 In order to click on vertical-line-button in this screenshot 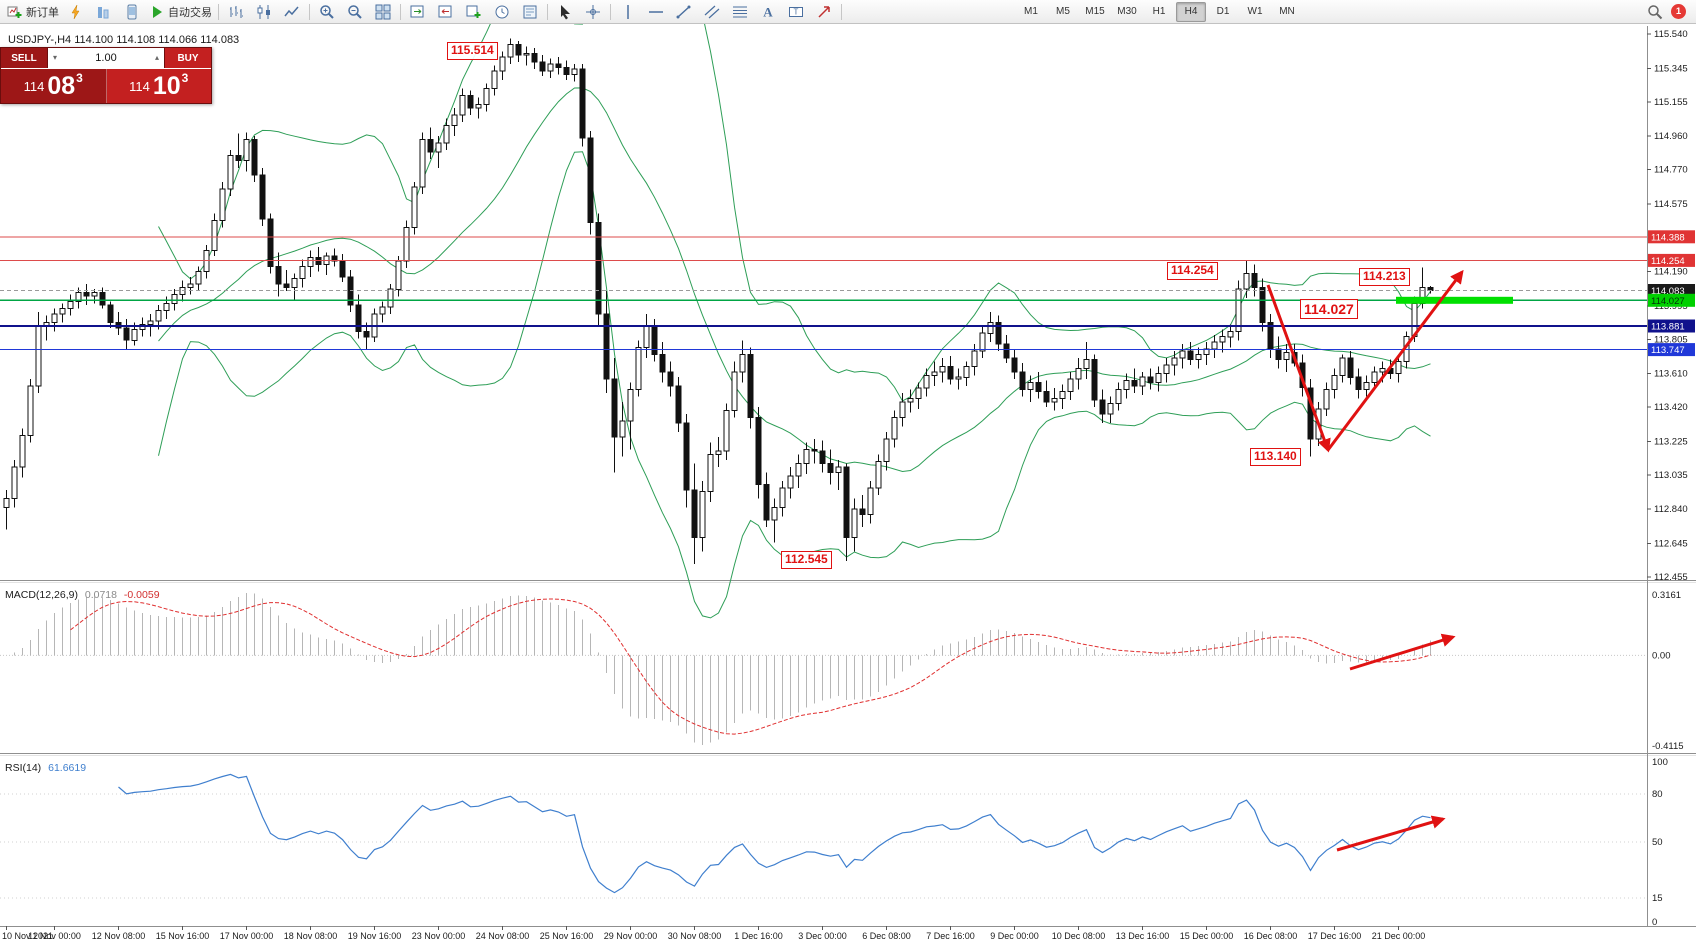, I will do `click(628, 12)`.